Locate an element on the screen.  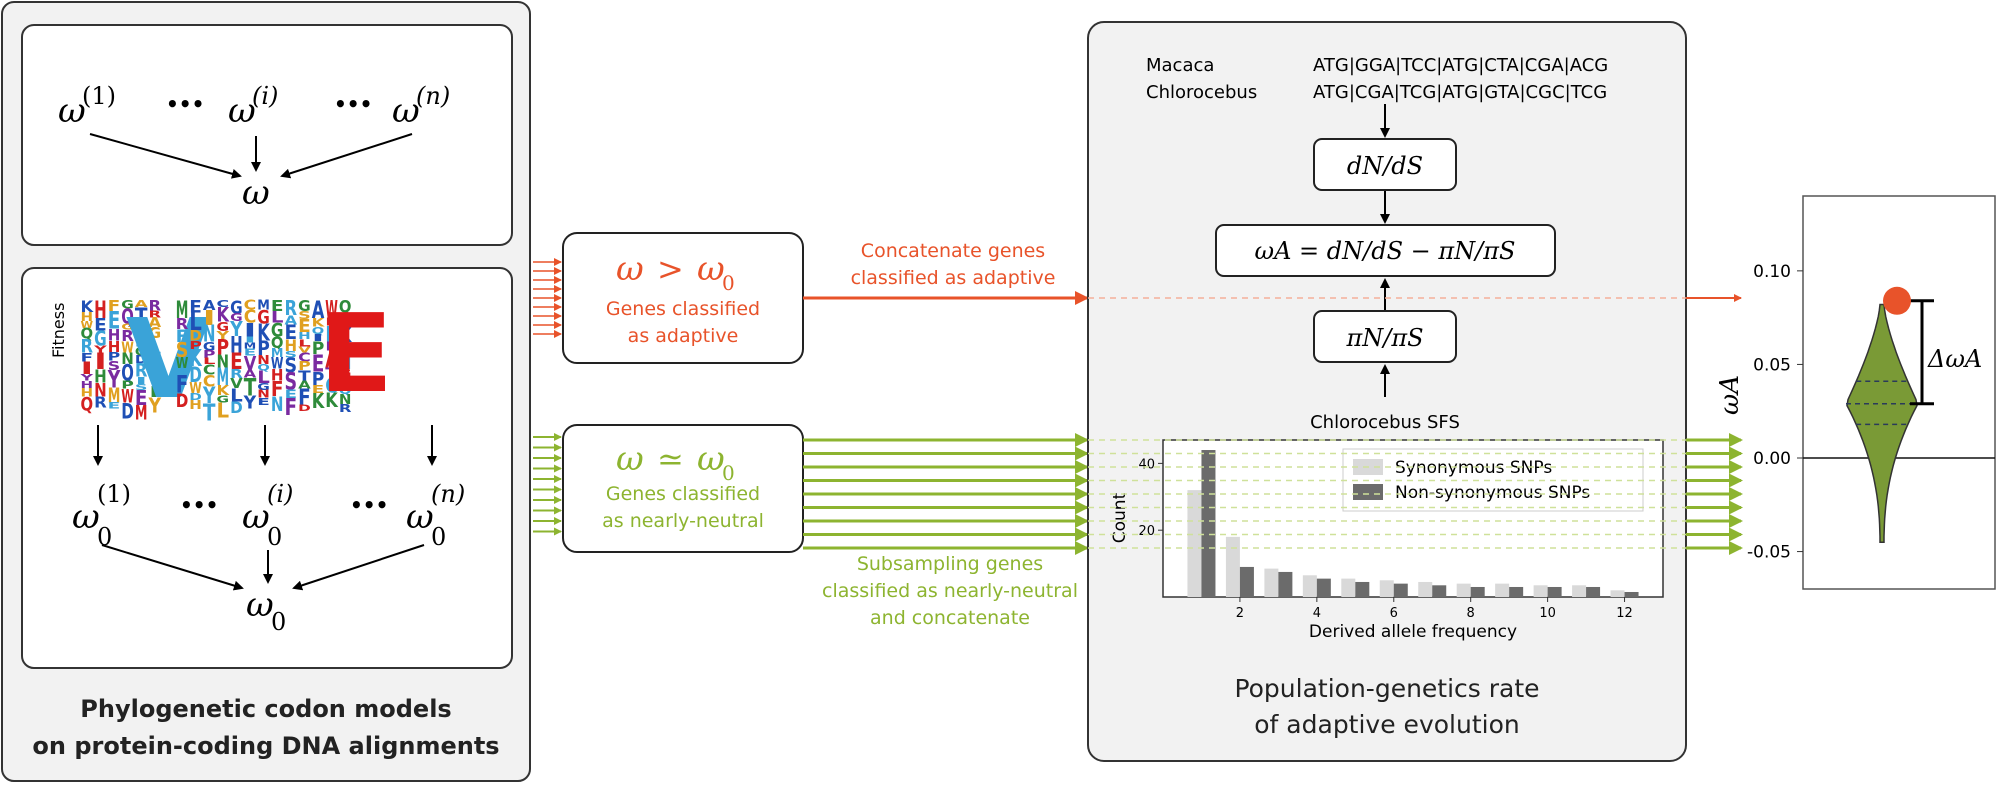
fitness-label: Fitness is located at coordinates (58, 330).